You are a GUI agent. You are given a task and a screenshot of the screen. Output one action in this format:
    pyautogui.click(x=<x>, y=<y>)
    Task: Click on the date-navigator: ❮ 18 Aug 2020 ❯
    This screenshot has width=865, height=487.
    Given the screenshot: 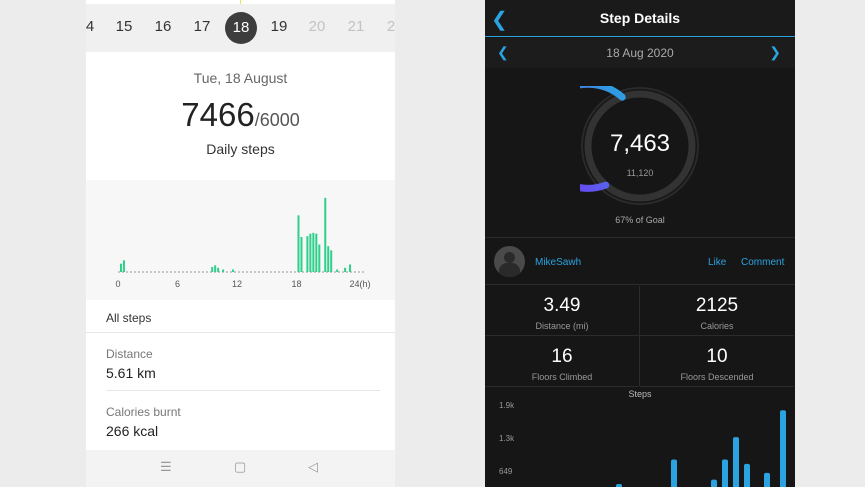 What is the action you would take?
    pyautogui.click(x=640, y=53)
    